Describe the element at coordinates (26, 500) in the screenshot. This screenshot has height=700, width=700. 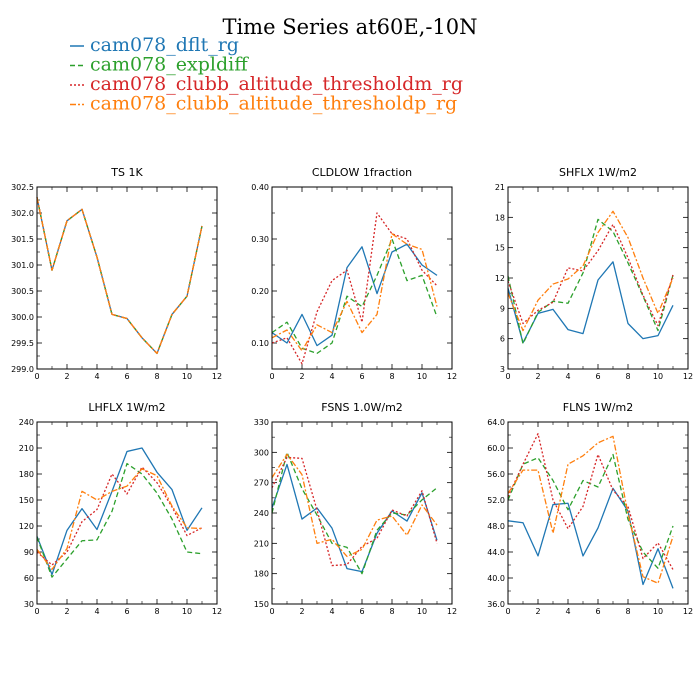
I see `y-tick-label: 150` at that location.